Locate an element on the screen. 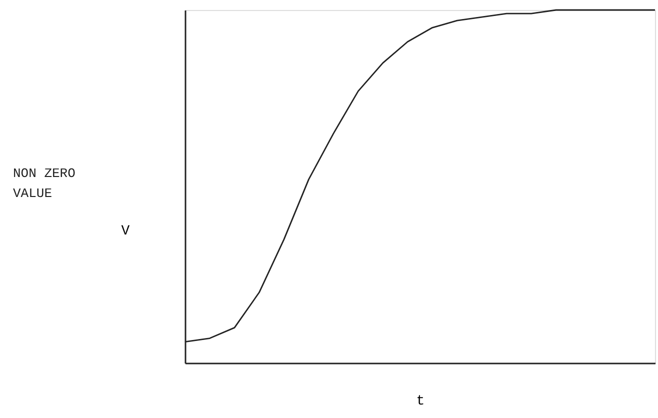 This screenshot has height=418, width=658. x-axis-title: t is located at coordinates (420, 402).